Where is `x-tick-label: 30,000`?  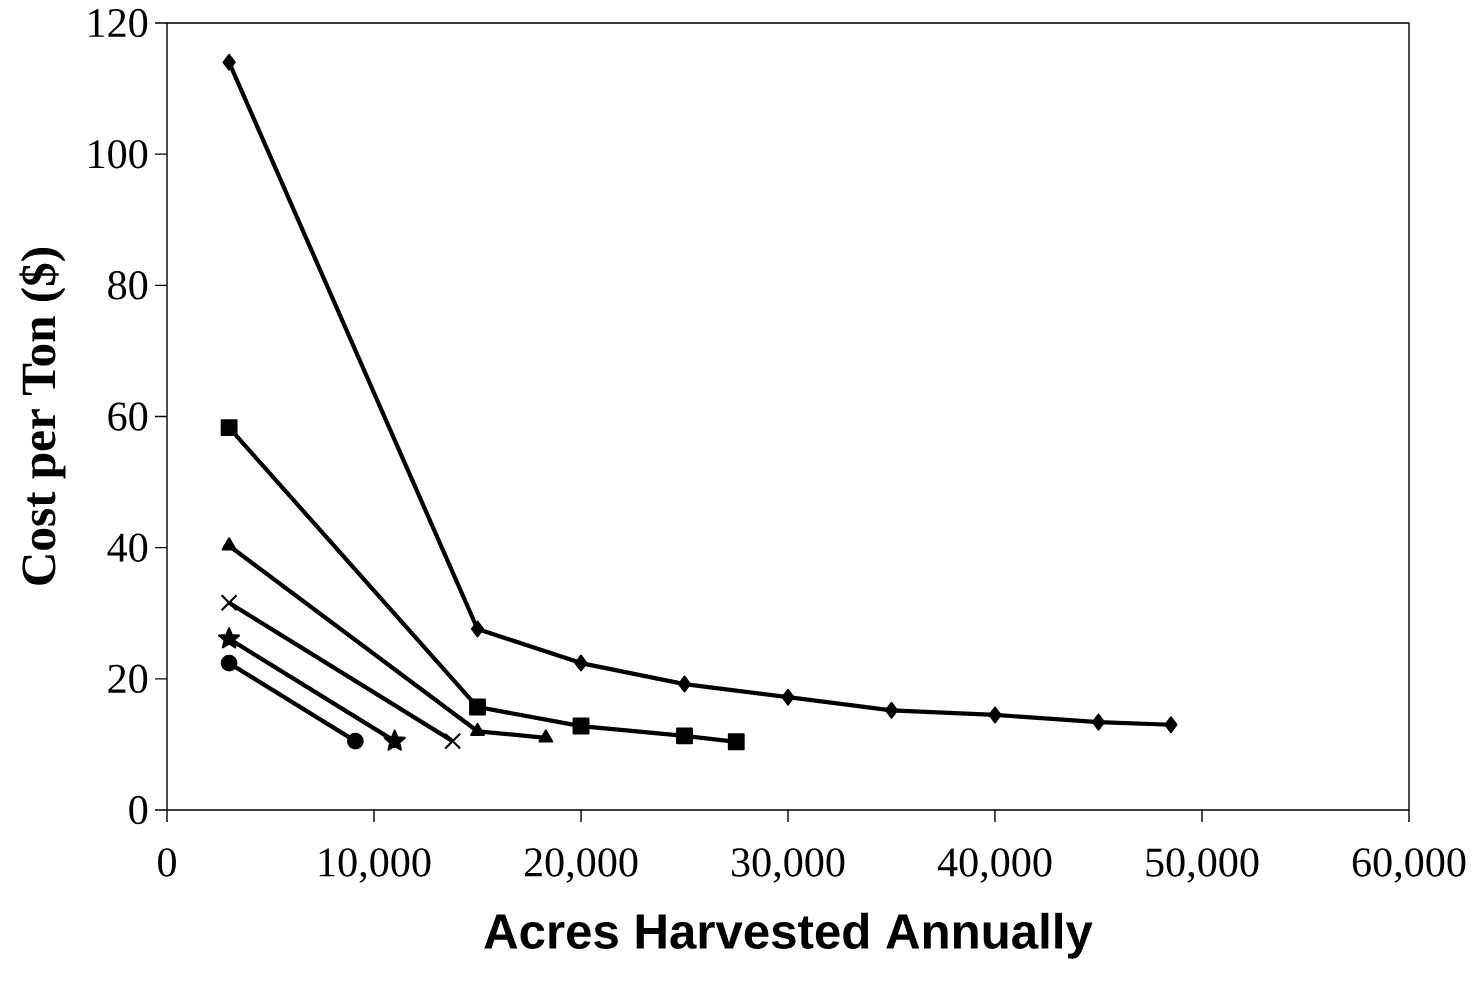
x-tick-label: 30,000 is located at coordinates (788, 865).